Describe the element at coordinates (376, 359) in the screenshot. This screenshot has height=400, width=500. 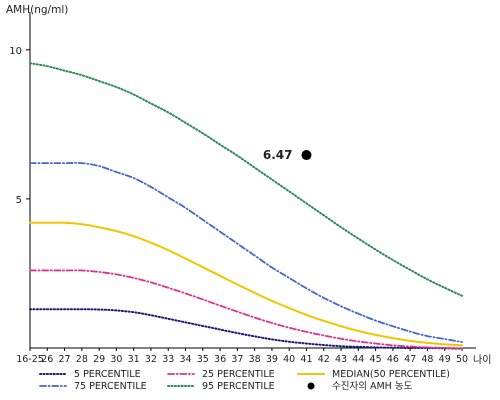
I see `x-tick-label: 45` at that location.